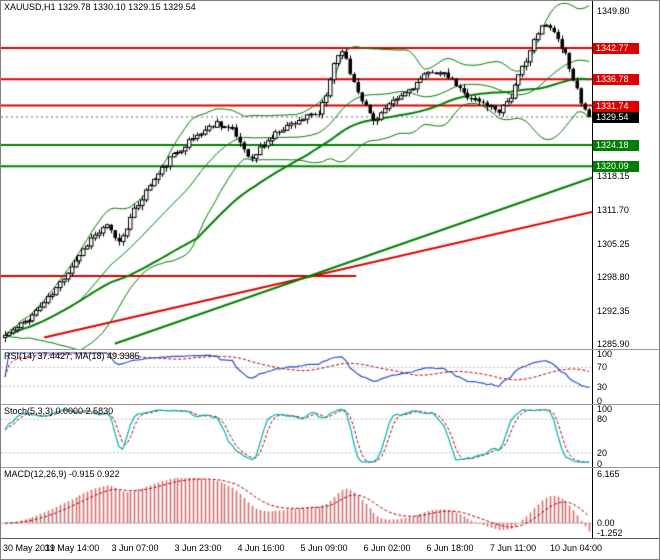 Image resolution: width=660 pixels, height=560 pixels. Describe the element at coordinates (608, 474) in the screenshot. I see `macd-axis-label: 6.165` at that location.